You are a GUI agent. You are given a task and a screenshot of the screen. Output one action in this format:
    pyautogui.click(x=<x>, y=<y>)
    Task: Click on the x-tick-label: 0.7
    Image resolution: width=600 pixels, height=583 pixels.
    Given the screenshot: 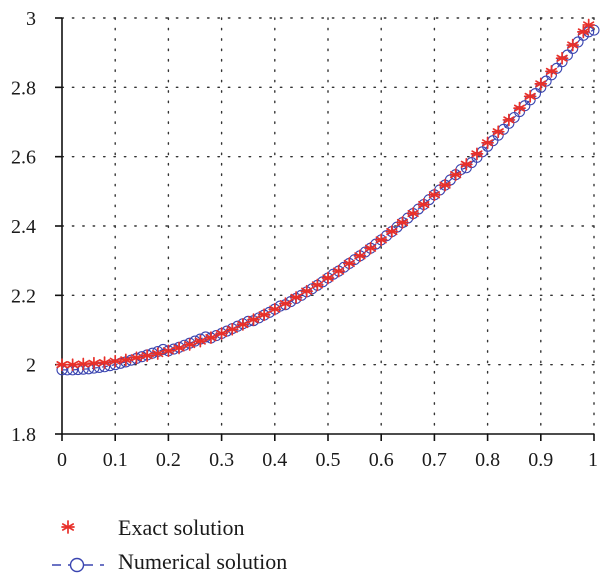 What is the action you would take?
    pyautogui.click(x=434, y=460)
    